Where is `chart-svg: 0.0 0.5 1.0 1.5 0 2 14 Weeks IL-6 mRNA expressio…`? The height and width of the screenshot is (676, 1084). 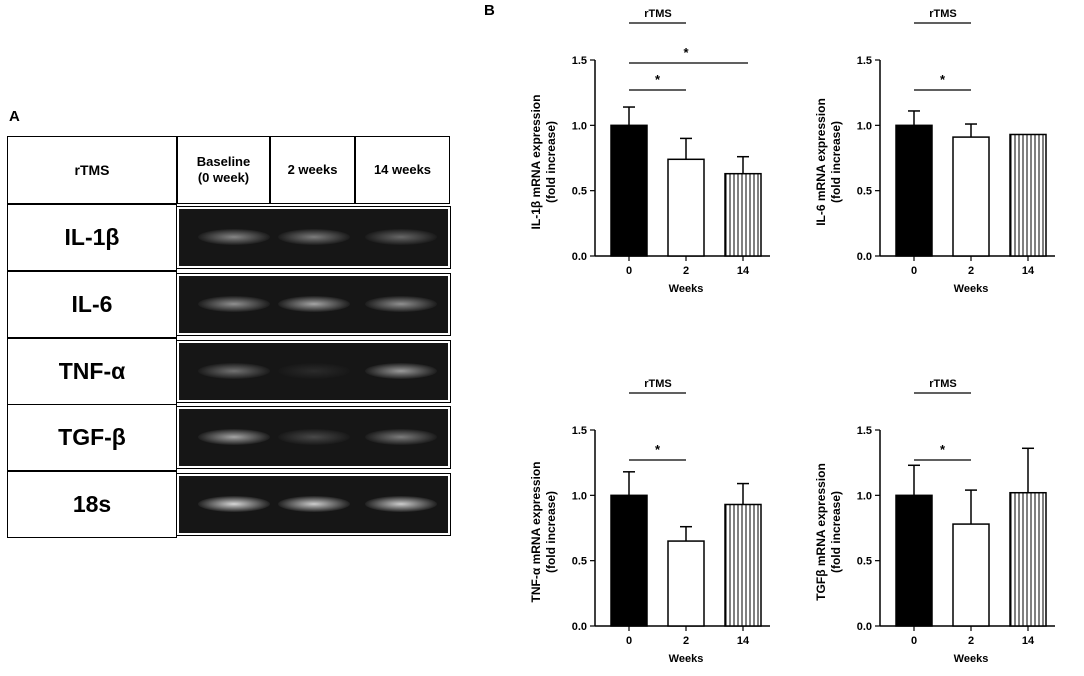
chart-svg: 0.0 0.5 1.0 1.5 0 2 14 Weeks IL-6 mRNA expressio… is located at coordinates (934, 151).